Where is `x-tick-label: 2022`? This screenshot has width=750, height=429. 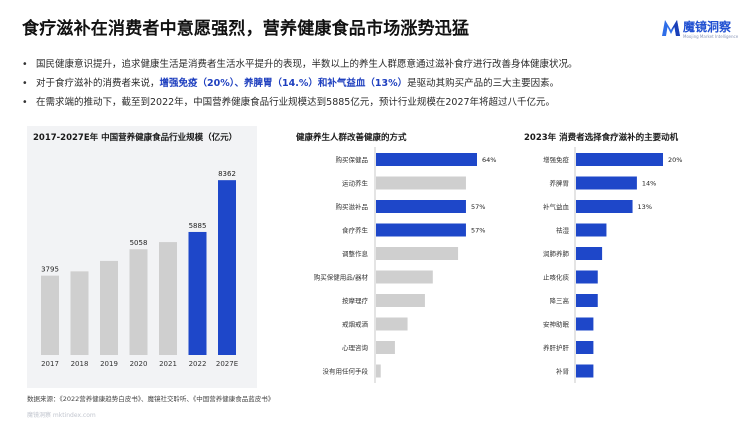 x-tick-label: 2022 is located at coordinates (198, 364).